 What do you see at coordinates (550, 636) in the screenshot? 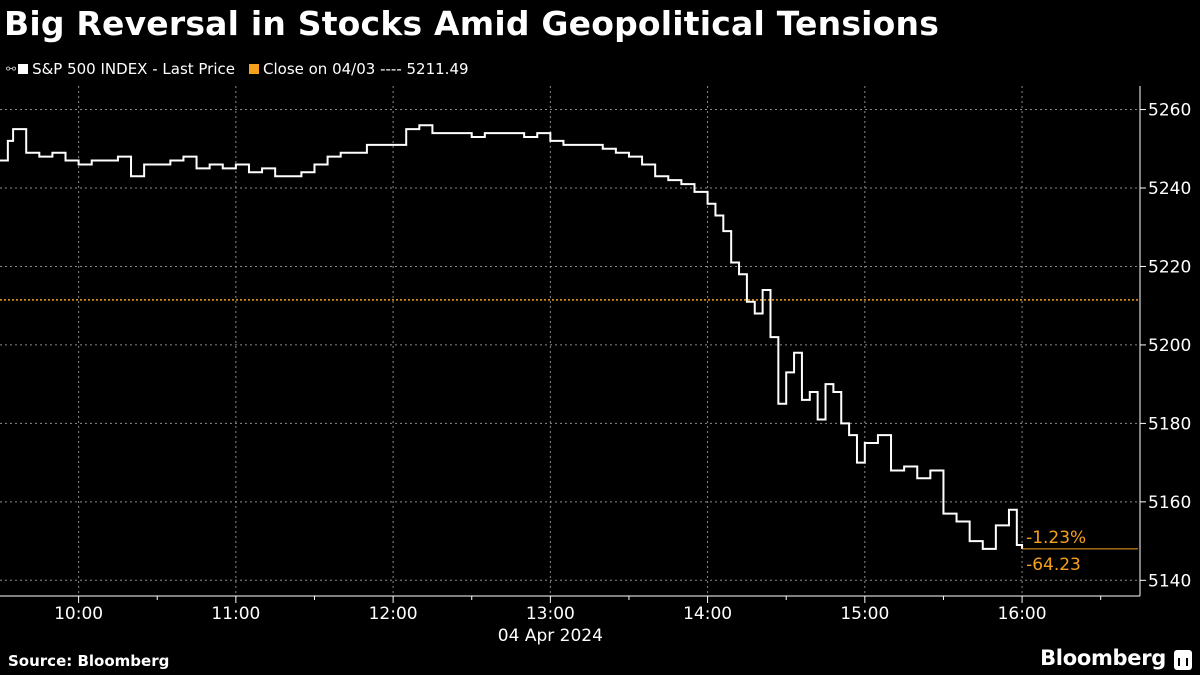
I see `x-date-label: 04 Apr 2024` at bounding box center [550, 636].